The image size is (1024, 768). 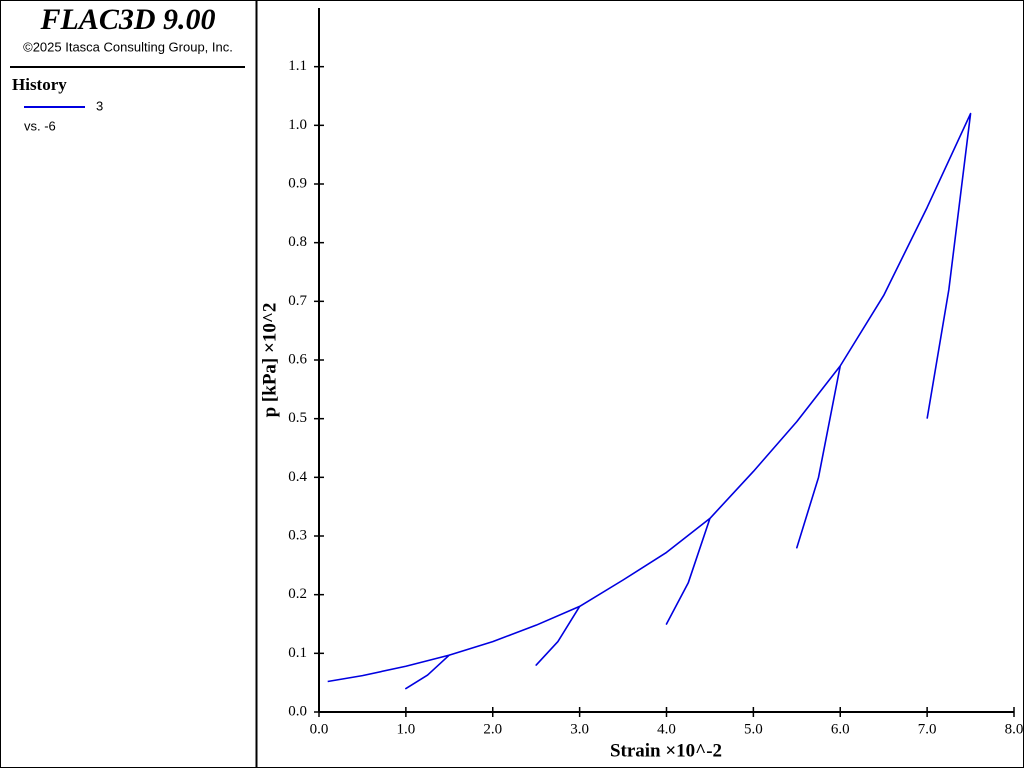 What do you see at coordinates (297, 418) in the screenshot?
I see `y-tick-label: 0.5` at bounding box center [297, 418].